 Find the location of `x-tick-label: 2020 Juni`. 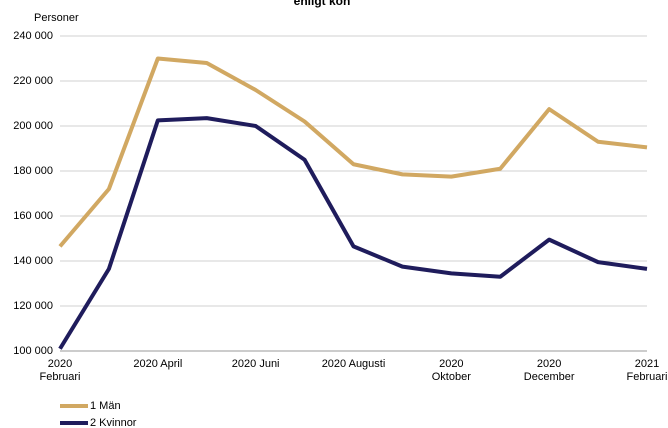

x-tick-label: 2020 Juni is located at coordinates (255, 364).